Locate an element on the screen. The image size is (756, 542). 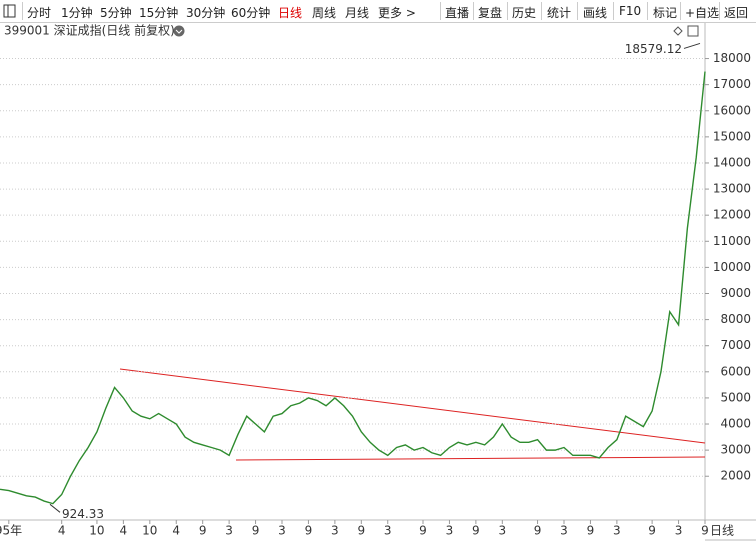
period-label: 日线 is located at coordinates (722, 531).